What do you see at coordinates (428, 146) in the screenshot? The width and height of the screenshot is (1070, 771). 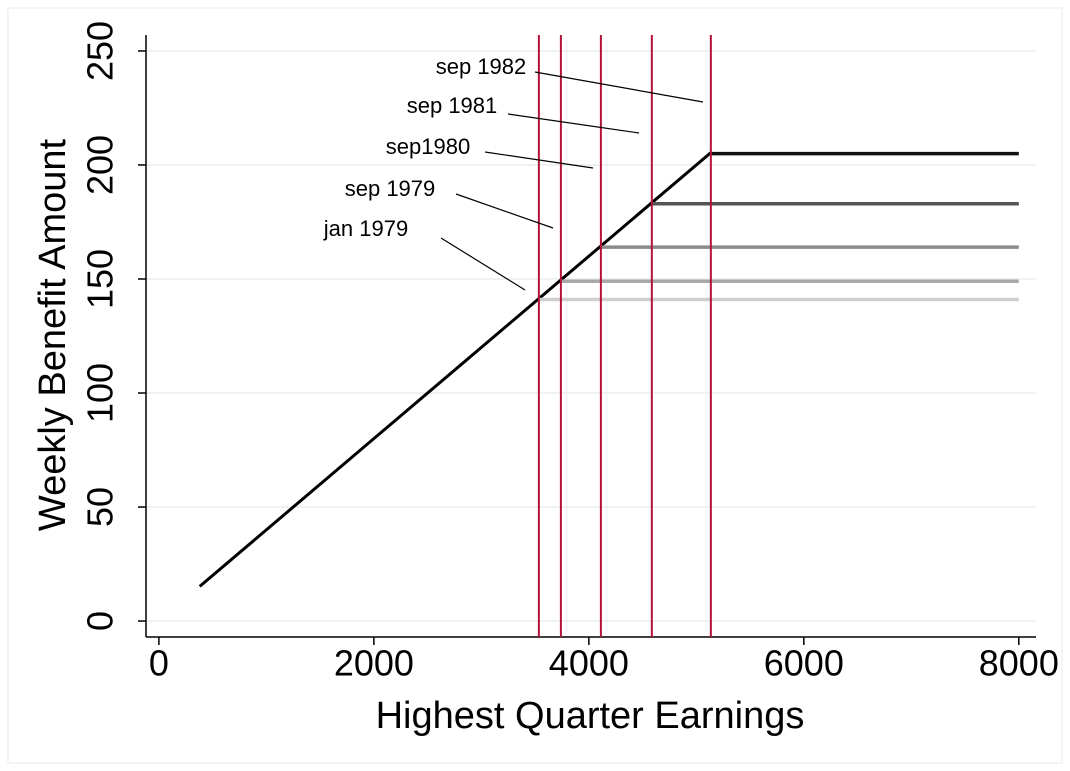 I see `annotation: sep1980` at bounding box center [428, 146].